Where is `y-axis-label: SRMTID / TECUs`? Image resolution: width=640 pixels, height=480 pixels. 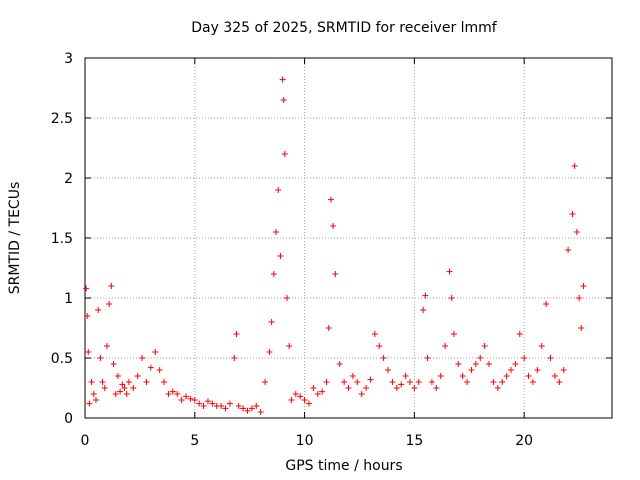
y-axis-label: SRMTID / TECUs is located at coordinates (15, 238).